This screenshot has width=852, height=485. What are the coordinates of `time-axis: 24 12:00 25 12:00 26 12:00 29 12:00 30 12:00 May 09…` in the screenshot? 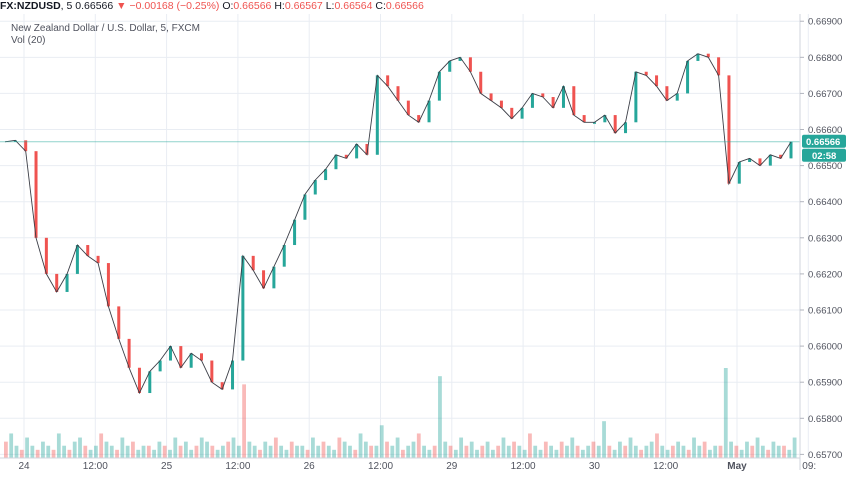 It's located at (417, 466).